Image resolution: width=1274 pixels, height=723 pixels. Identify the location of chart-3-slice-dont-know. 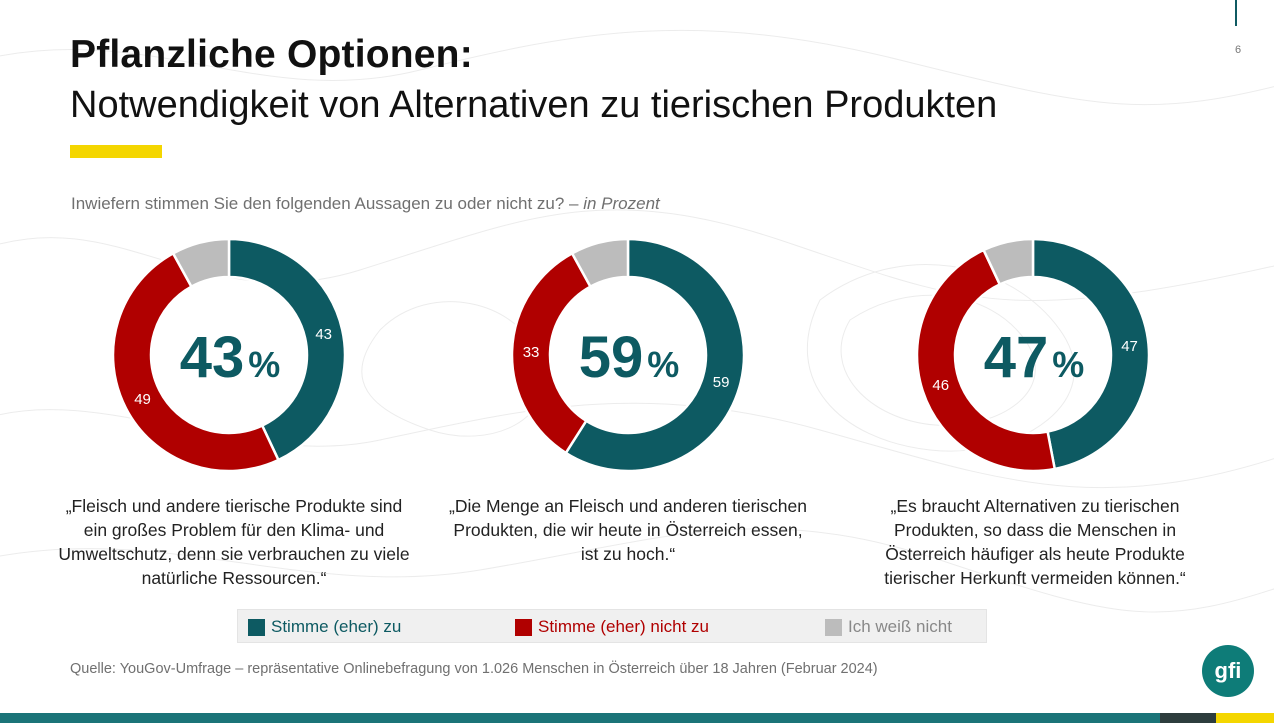
(1008, 262).